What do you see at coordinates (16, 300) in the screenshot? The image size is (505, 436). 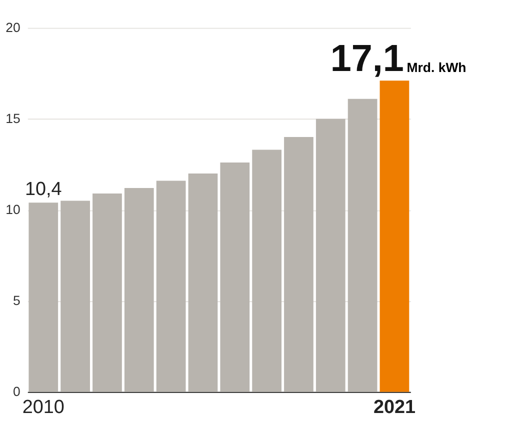 I see `y-tick-label: 5` at bounding box center [16, 300].